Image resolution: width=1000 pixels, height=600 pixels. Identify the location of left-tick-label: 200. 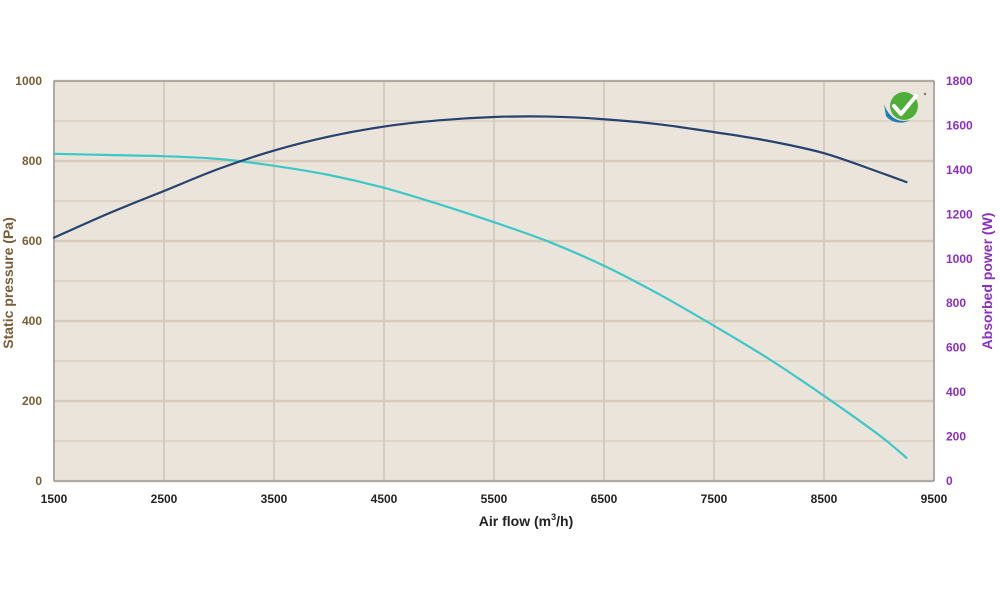
(32, 401).